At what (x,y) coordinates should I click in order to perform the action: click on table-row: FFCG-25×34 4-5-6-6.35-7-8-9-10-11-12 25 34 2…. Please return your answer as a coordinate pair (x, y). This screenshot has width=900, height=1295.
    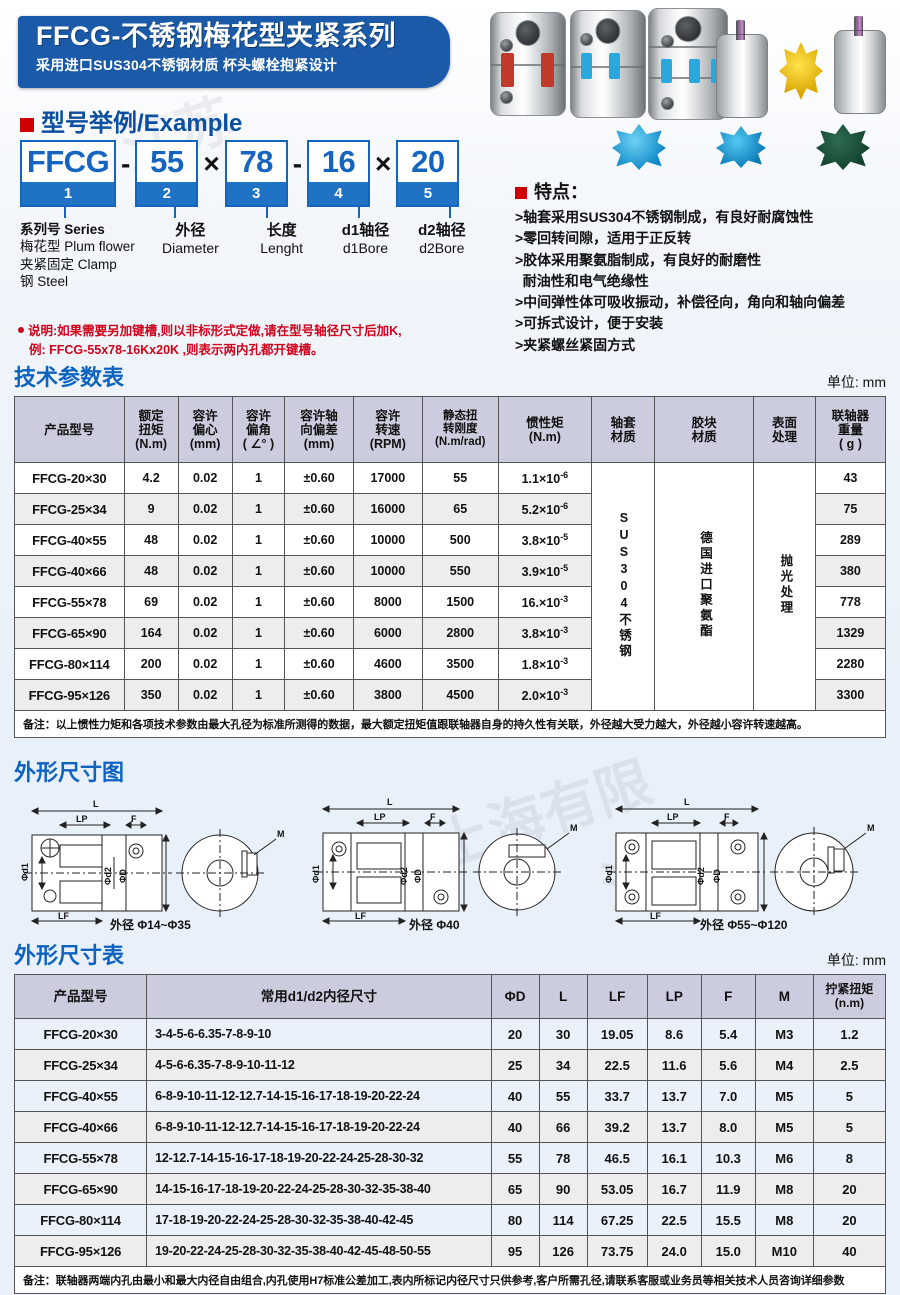
    Looking at the image, I should click on (450, 1065).